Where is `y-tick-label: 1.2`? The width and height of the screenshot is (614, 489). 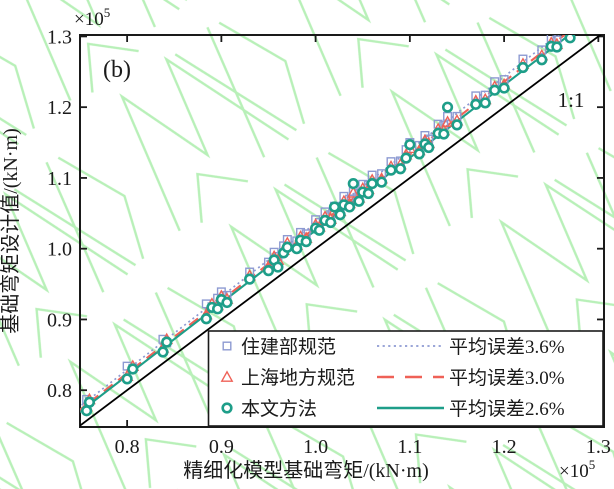
y-tick-label: 1.2 is located at coordinates (59, 108).